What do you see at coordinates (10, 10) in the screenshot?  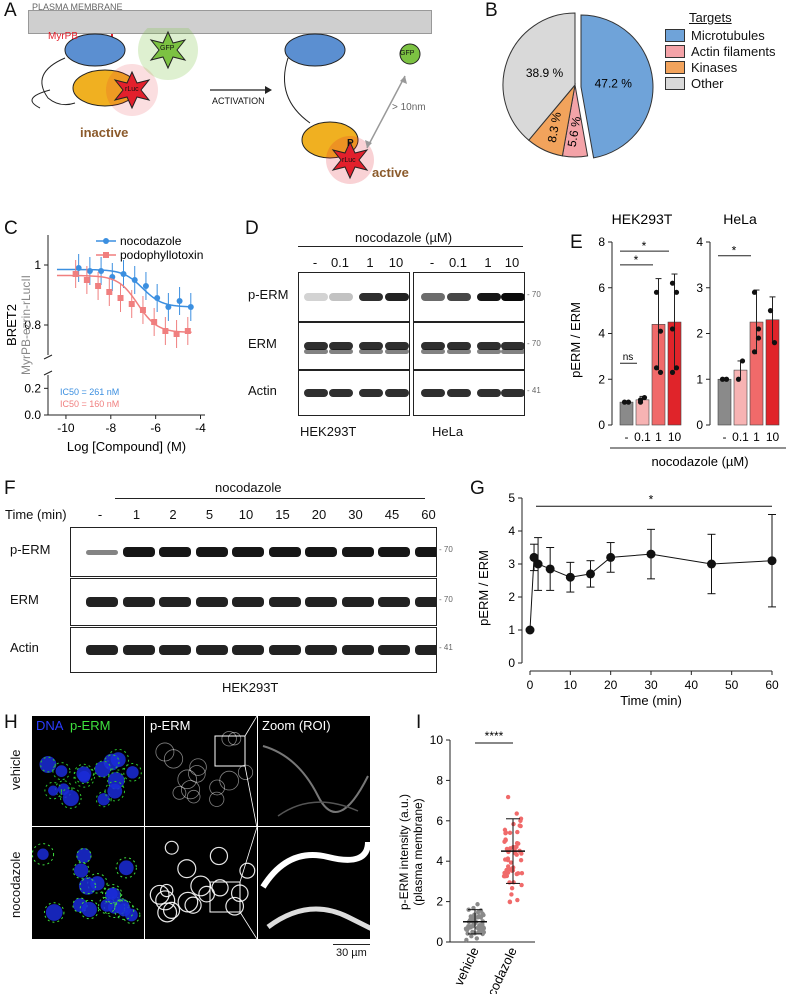 I see `panel-label-a: A` at bounding box center [10, 10].